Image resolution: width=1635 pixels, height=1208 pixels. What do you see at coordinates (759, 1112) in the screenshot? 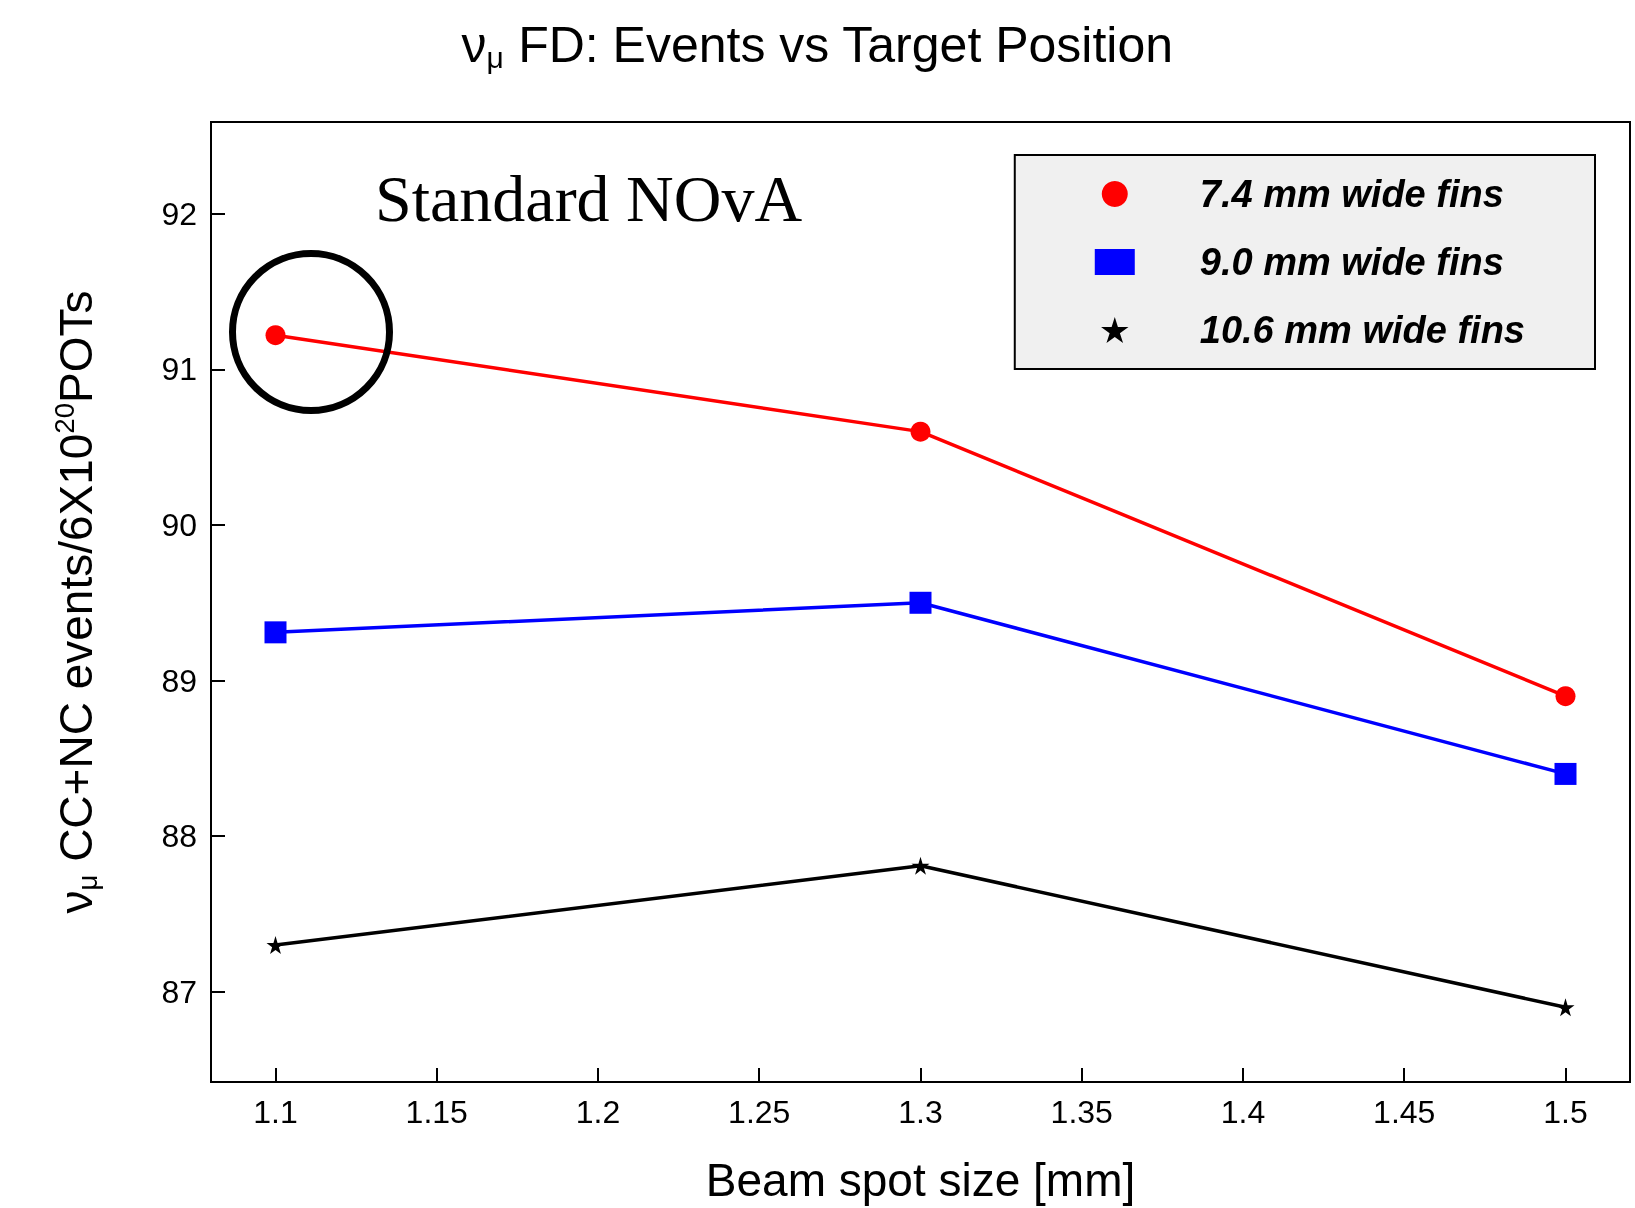
I see `x-tick-label: 1.25` at bounding box center [759, 1112].